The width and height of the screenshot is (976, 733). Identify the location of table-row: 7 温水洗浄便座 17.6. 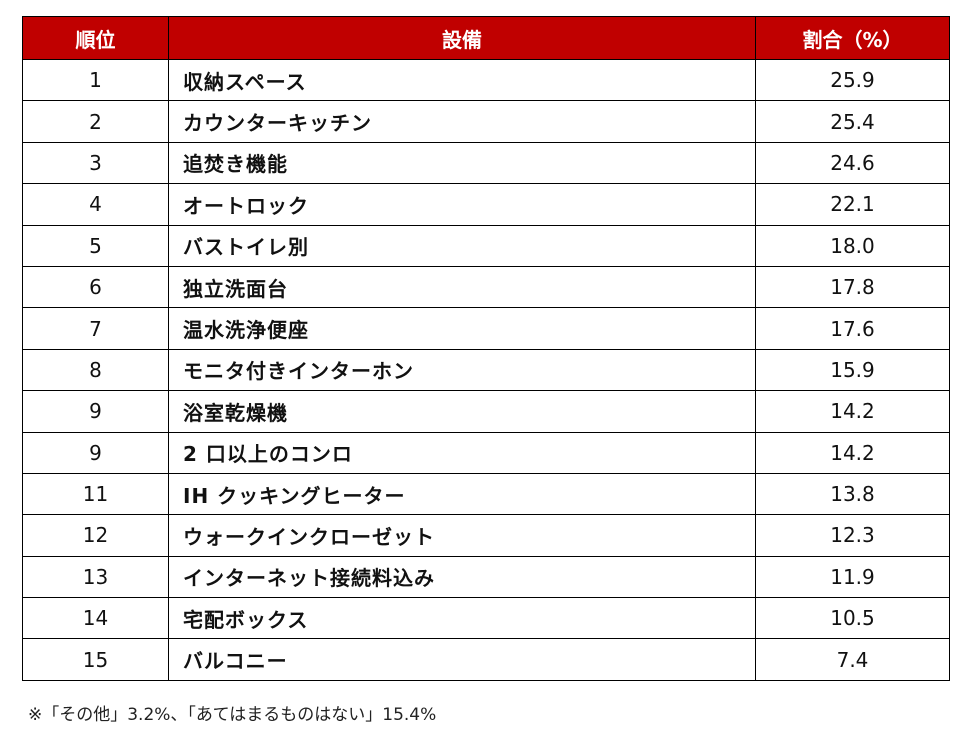
(486, 328).